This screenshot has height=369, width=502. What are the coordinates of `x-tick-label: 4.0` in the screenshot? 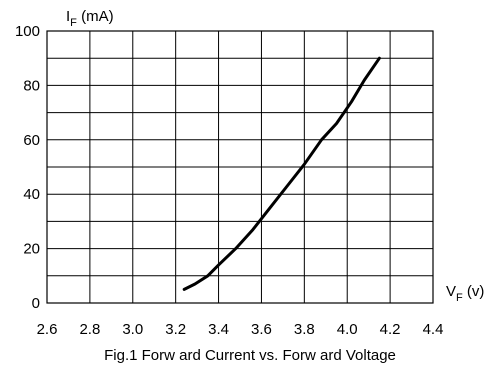 It's located at (347, 329).